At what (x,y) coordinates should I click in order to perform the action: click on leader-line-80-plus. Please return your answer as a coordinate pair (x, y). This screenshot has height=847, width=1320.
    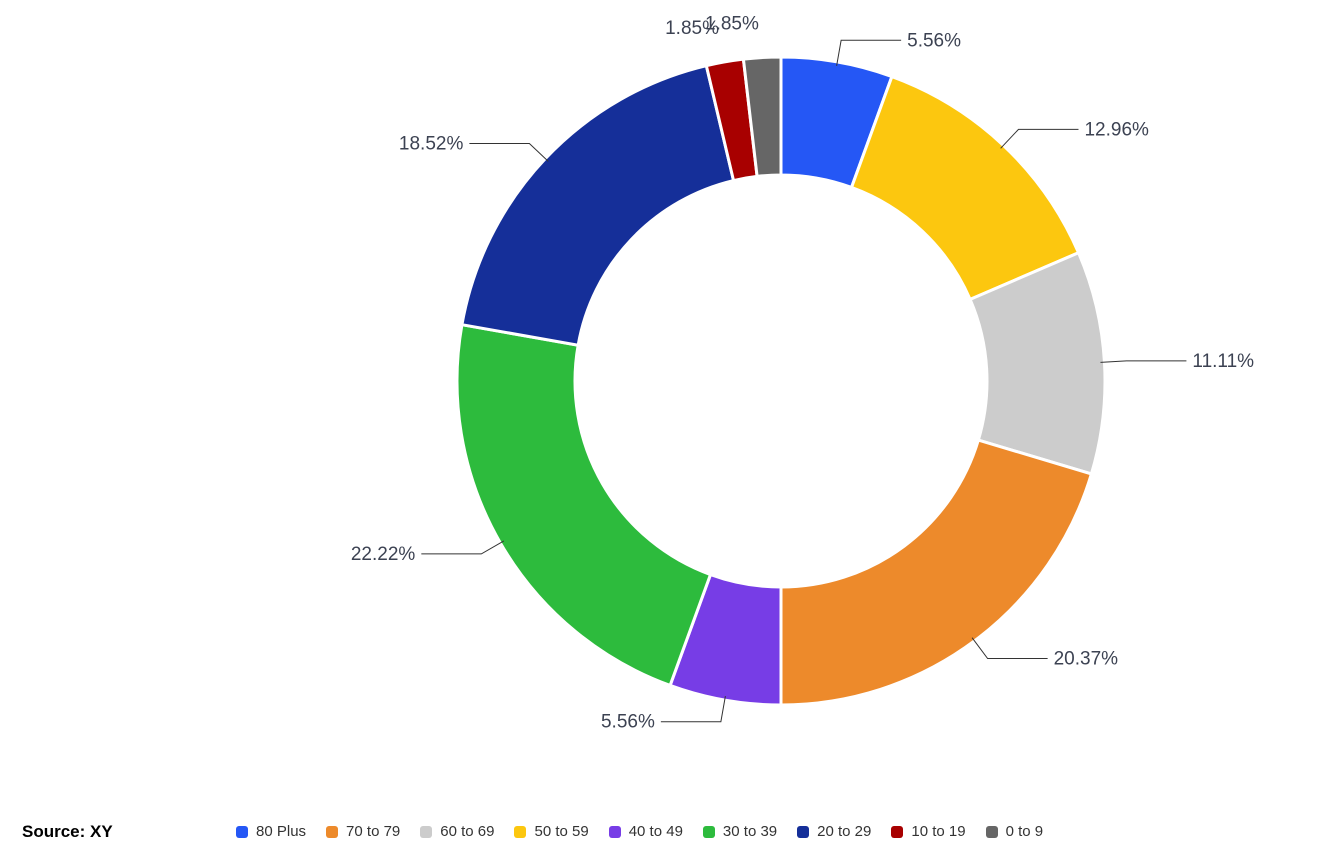
    Looking at the image, I should click on (869, 52).